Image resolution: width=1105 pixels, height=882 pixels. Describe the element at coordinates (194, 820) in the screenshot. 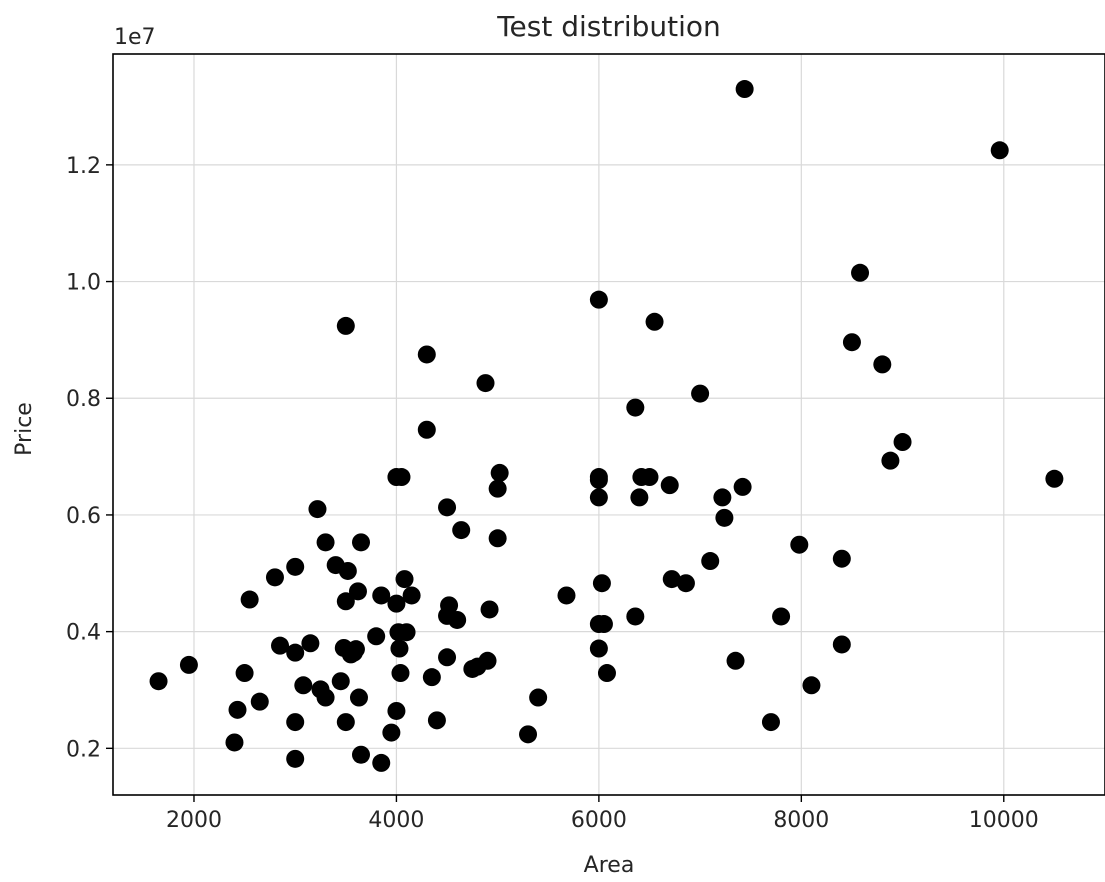

I see `x-tick-label: 2000` at that location.